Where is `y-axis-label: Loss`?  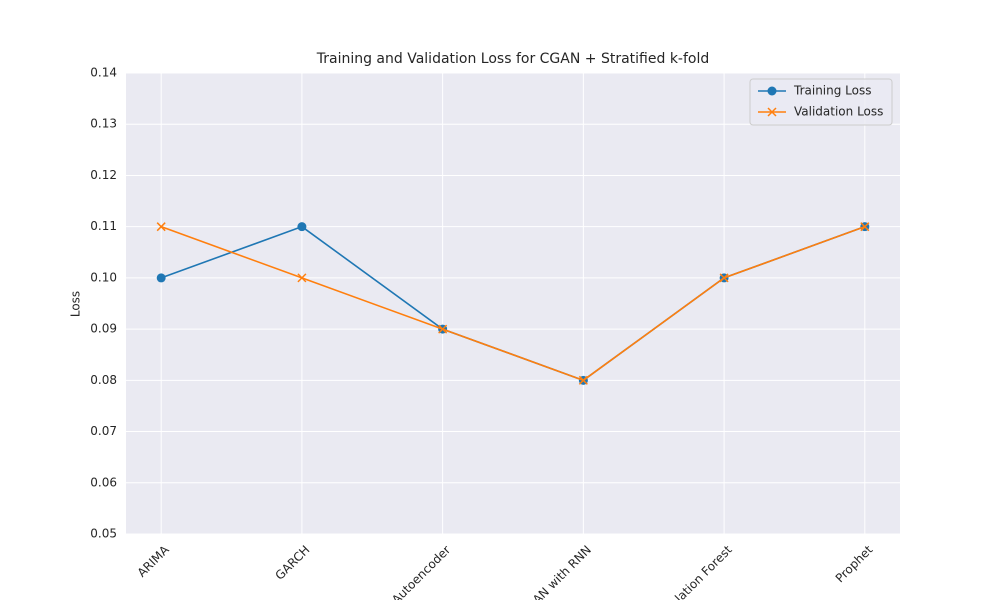
y-axis-label: Loss is located at coordinates (76, 304).